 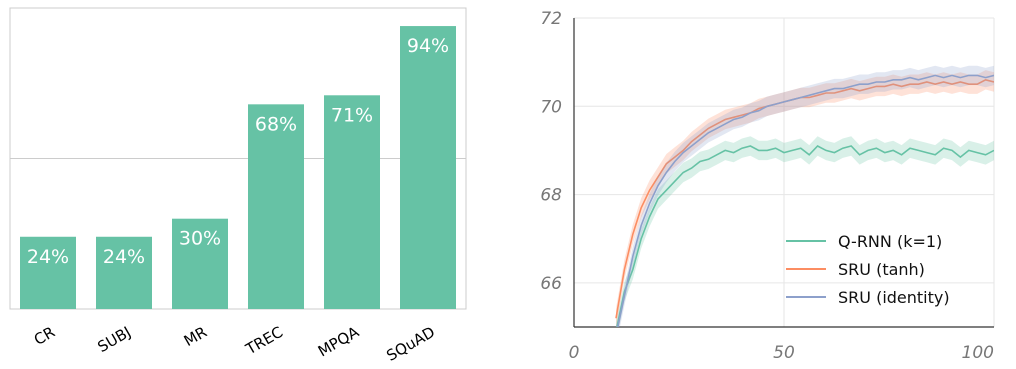 What do you see at coordinates (551, 196) in the screenshot?
I see `y-tick-label: 68` at bounding box center [551, 196].